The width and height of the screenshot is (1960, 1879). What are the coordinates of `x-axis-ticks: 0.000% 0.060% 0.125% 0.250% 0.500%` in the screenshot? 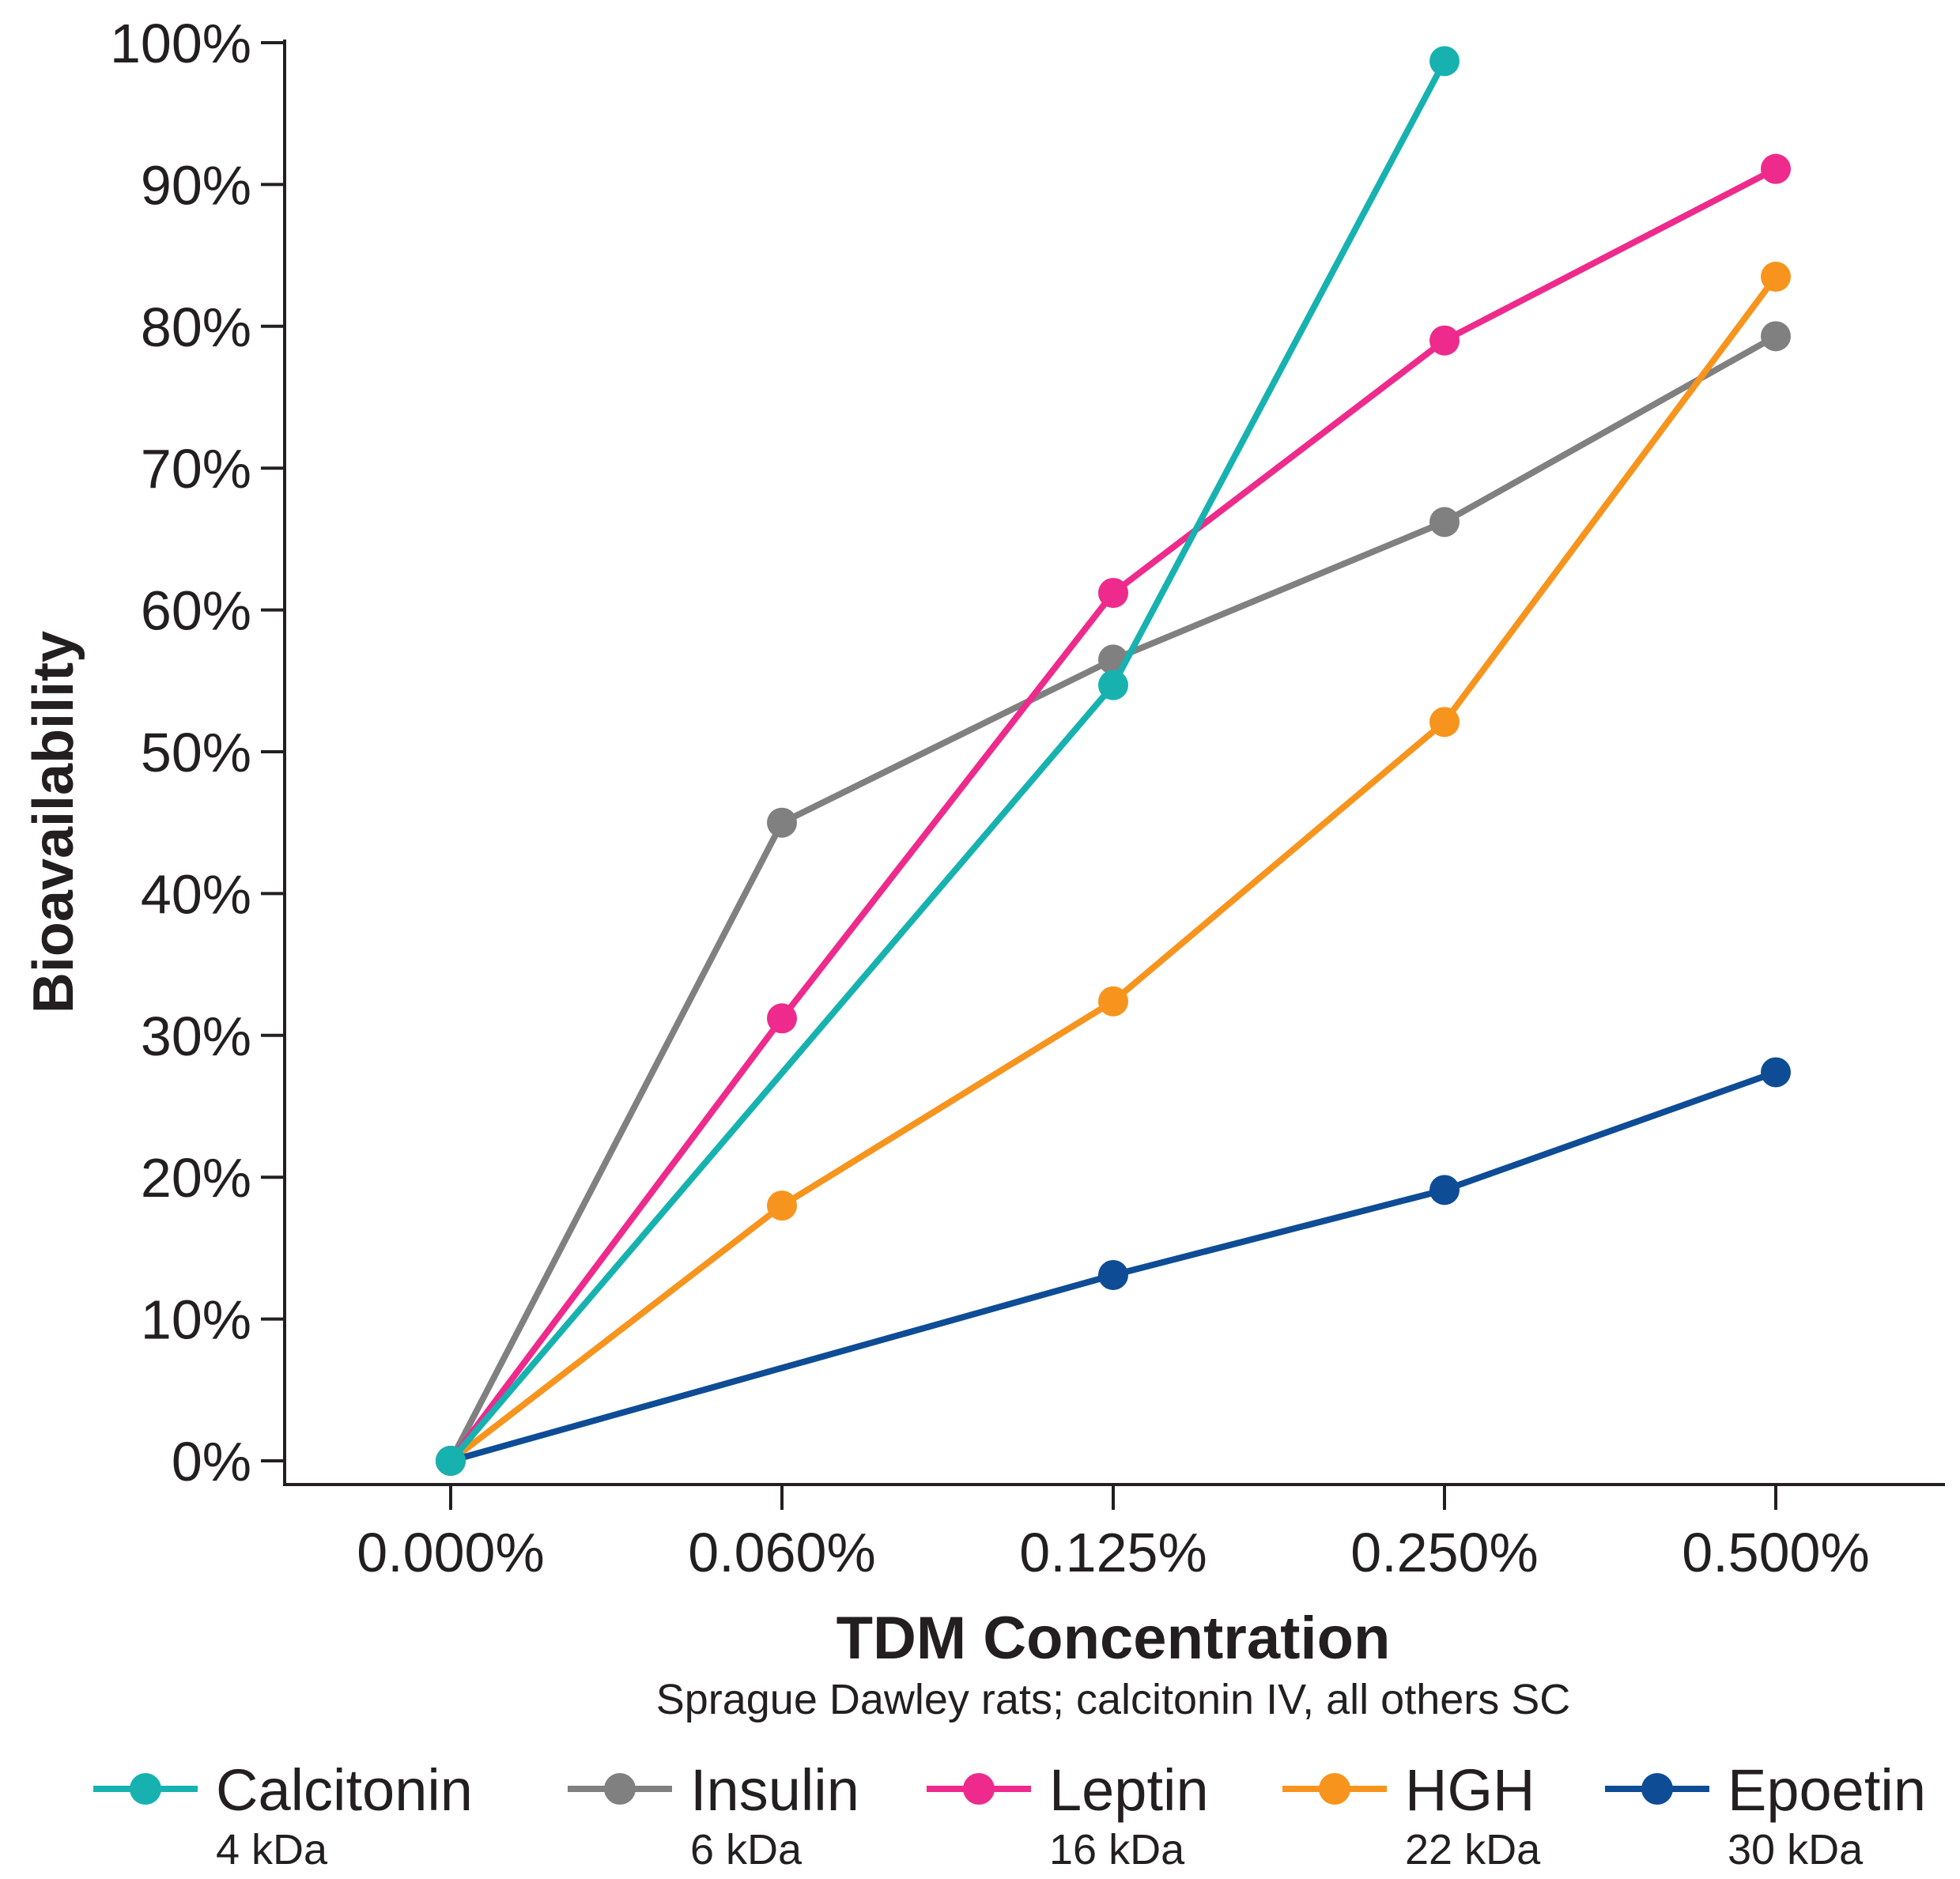 It's located at (1113, 1534).